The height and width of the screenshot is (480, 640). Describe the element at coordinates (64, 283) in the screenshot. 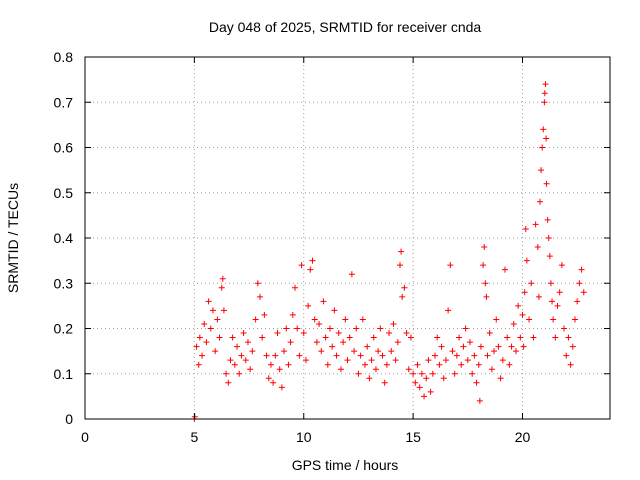

I see `y-tick-label: 0.3` at that location.